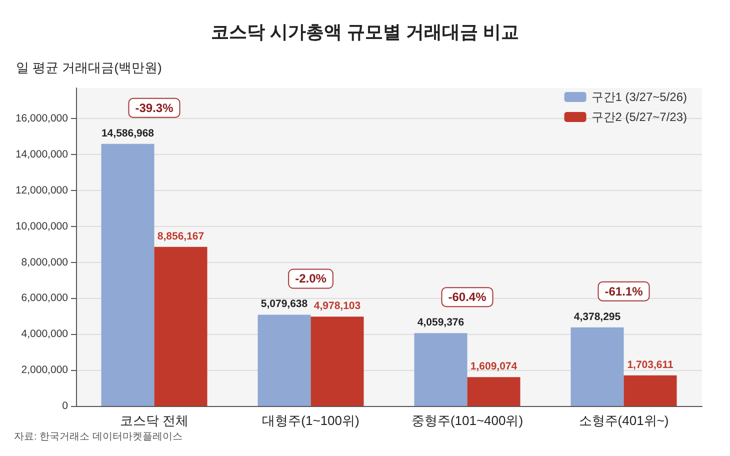  What do you see at coordinates (41, 118) in the screenshot?
I see `y-tick-label: 16,000,000` at bounding box center [41, 118].